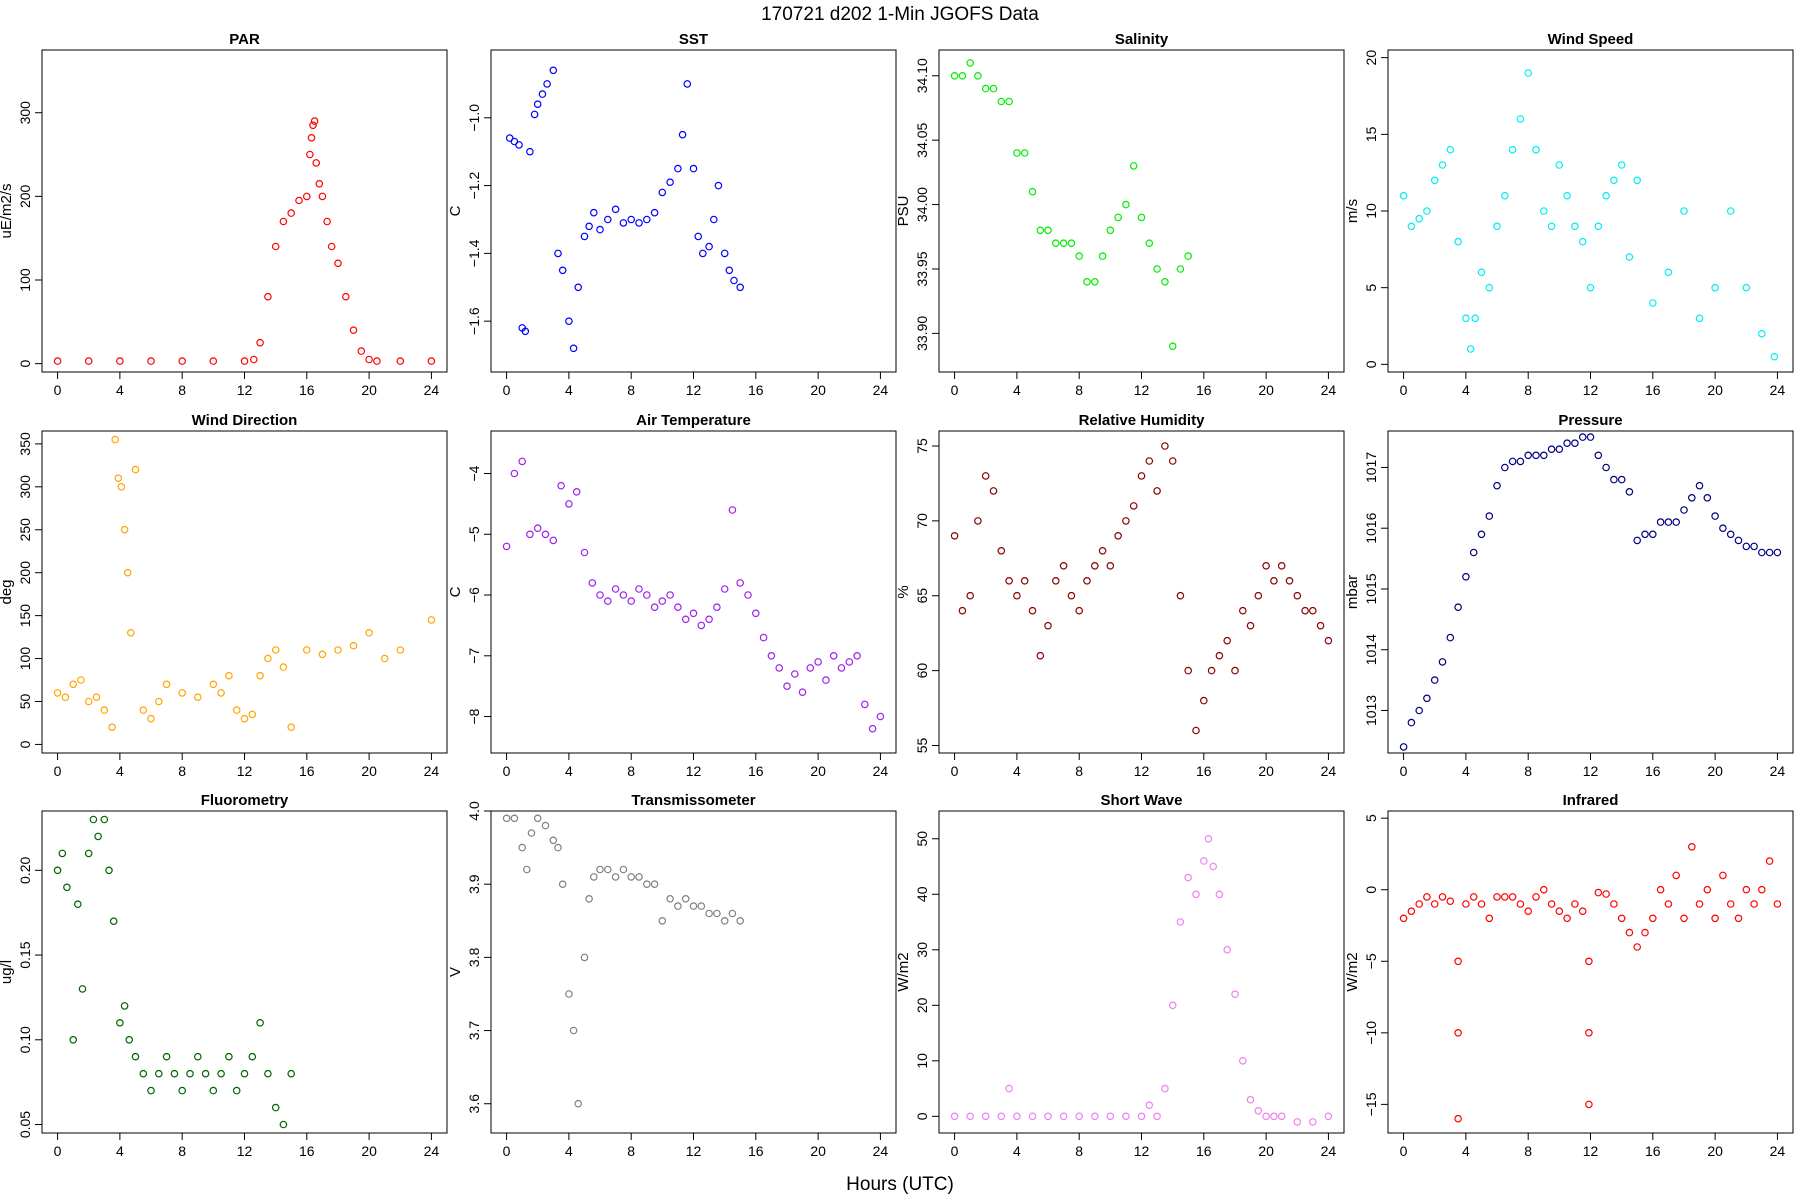  I want to click on y-tick-label: 250, so click(25, 530).